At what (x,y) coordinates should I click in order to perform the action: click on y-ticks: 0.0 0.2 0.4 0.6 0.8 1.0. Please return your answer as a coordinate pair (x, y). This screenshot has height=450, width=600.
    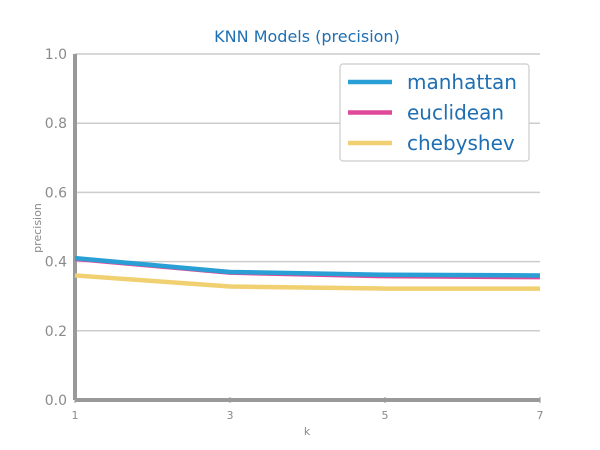
    Looking at the image, I should click on (56, 228).